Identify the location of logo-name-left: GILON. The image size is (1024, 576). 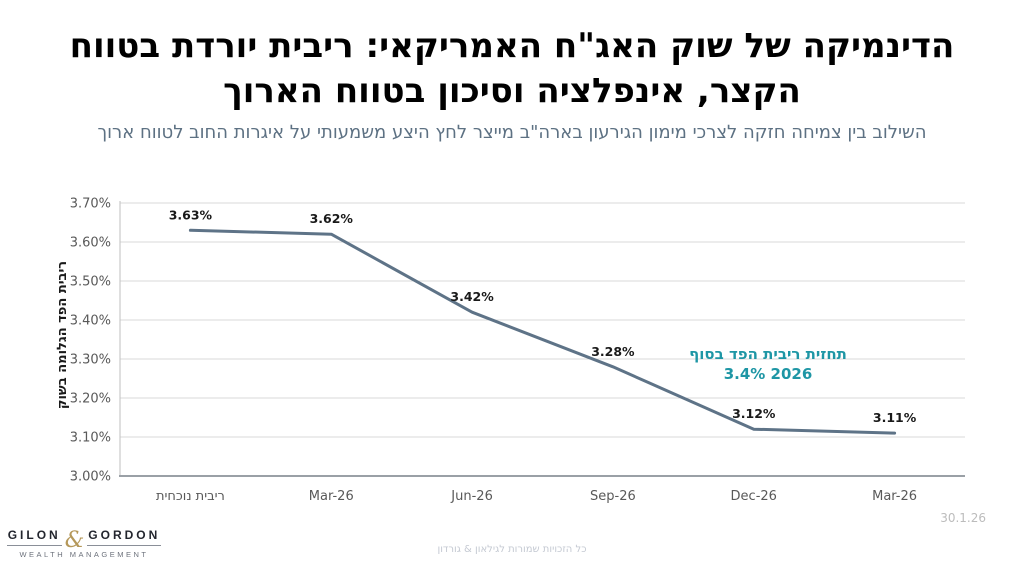
(34, 537).